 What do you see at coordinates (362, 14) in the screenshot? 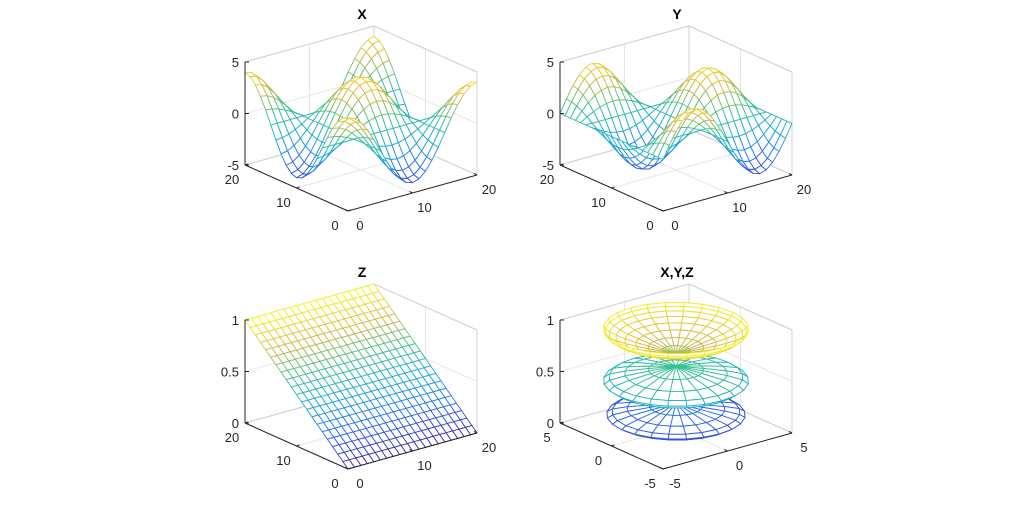
I see `subplot-title: X` at bounding box center [362, 14].